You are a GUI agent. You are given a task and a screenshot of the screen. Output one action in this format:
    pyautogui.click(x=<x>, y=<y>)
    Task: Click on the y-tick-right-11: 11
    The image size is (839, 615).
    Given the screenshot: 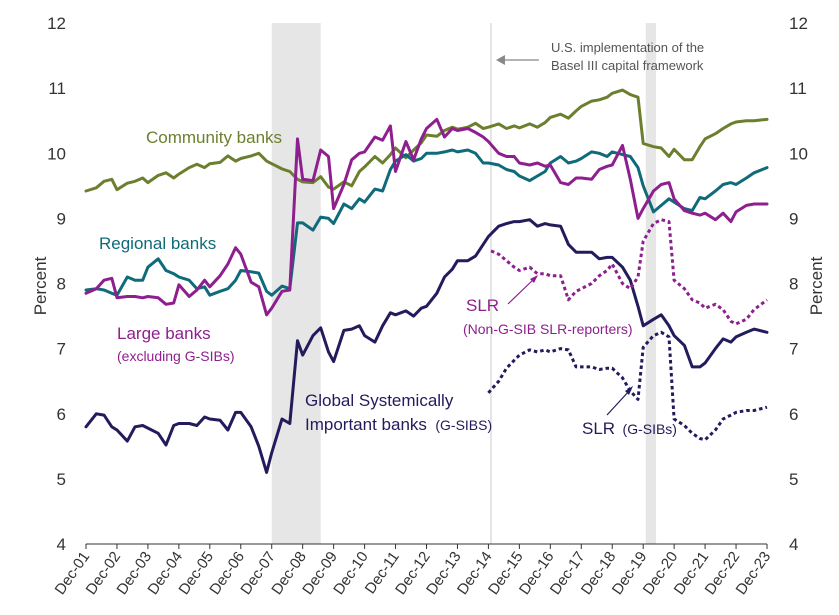 What is the action you would take?
    pyautogui.click(x=798, y=88)
    